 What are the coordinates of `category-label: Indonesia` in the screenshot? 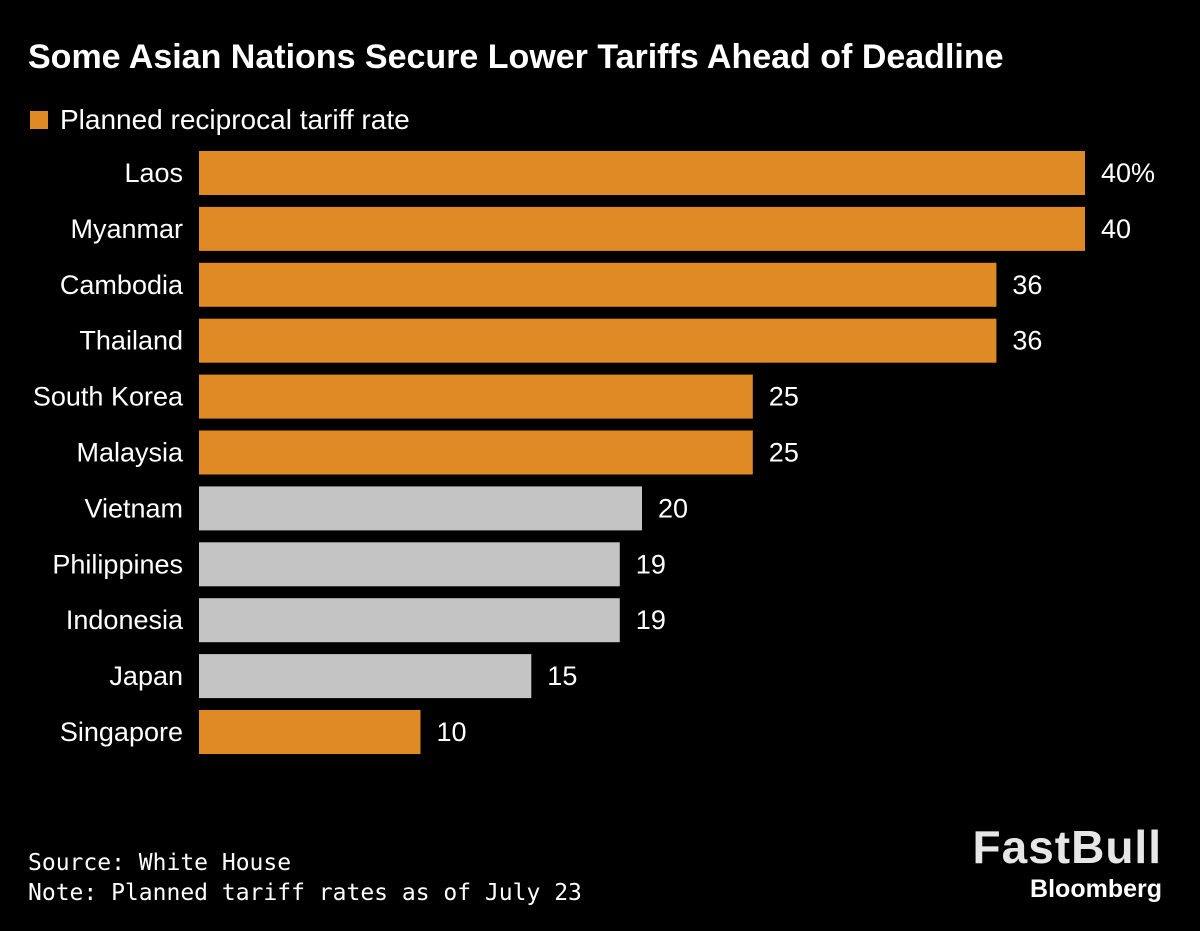 It's located at (125, 620).